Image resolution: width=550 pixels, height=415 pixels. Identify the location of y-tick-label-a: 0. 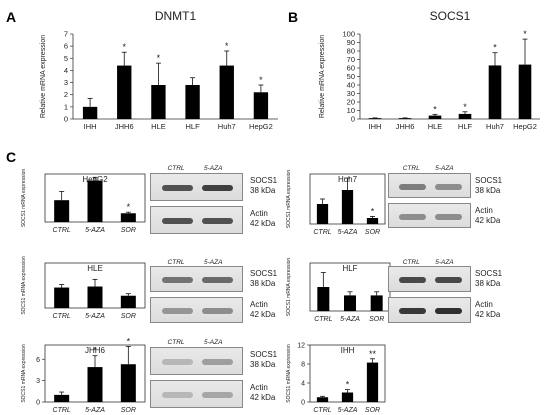
(66, 119).